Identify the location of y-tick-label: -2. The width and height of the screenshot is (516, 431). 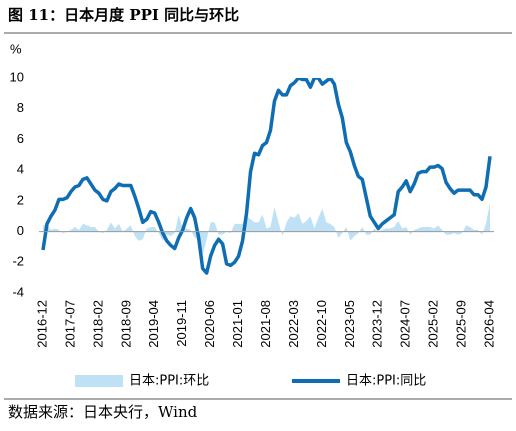
(18, 261).